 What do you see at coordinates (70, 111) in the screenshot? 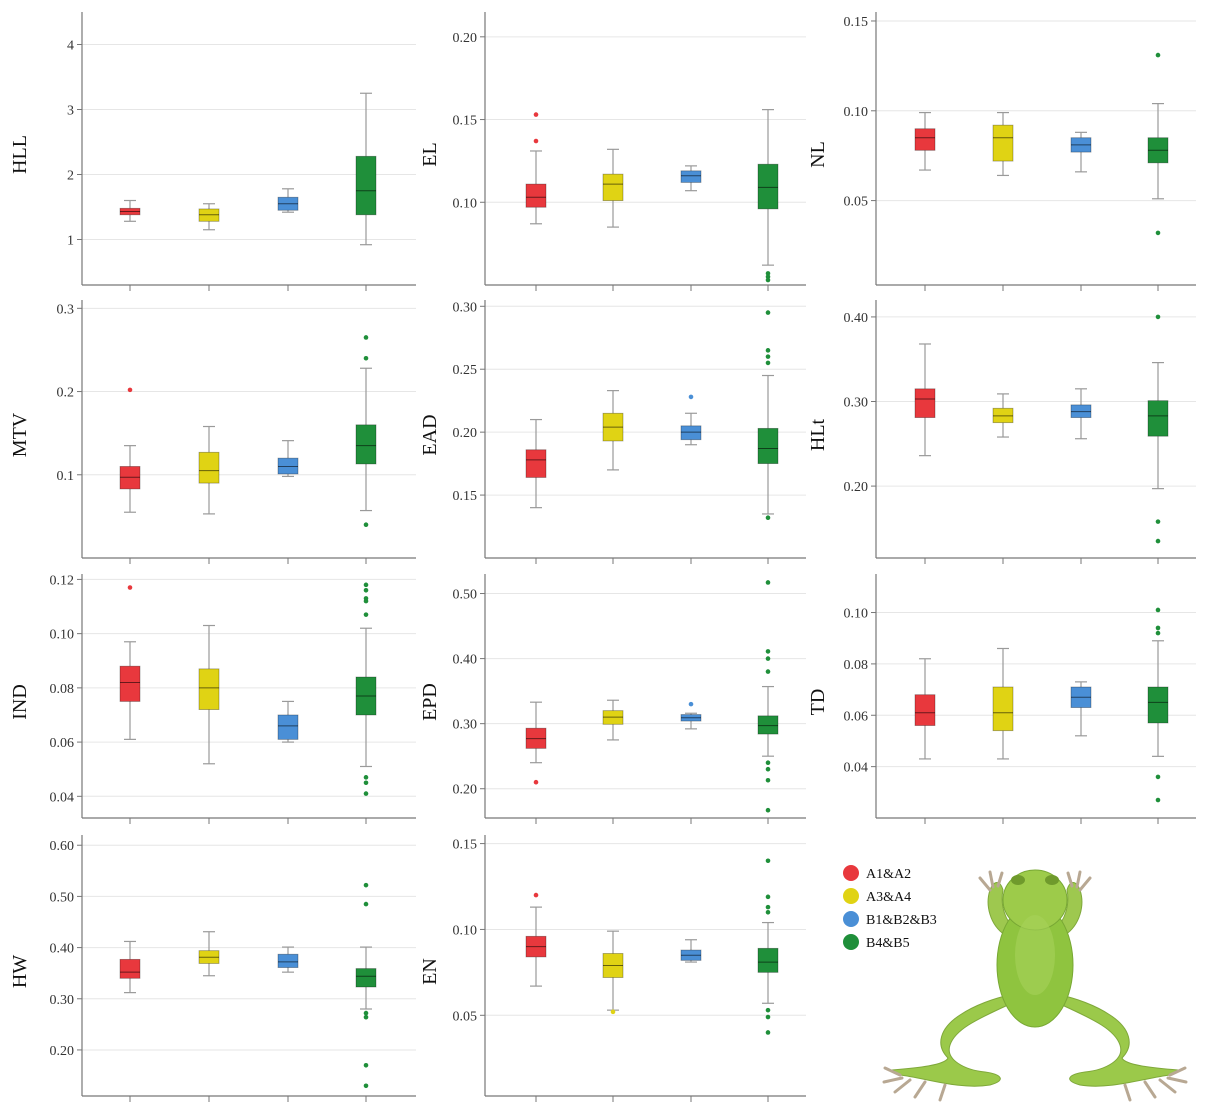
I see `y-tick-label: 3` at bounding box center [70, 111].